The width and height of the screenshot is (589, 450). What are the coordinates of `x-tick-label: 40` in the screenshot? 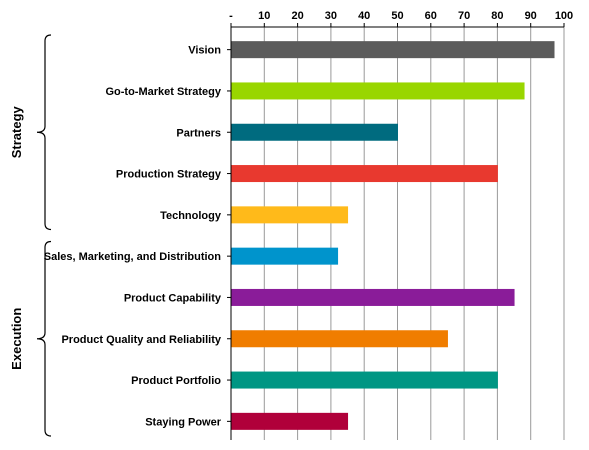 It's located at (364, 16).